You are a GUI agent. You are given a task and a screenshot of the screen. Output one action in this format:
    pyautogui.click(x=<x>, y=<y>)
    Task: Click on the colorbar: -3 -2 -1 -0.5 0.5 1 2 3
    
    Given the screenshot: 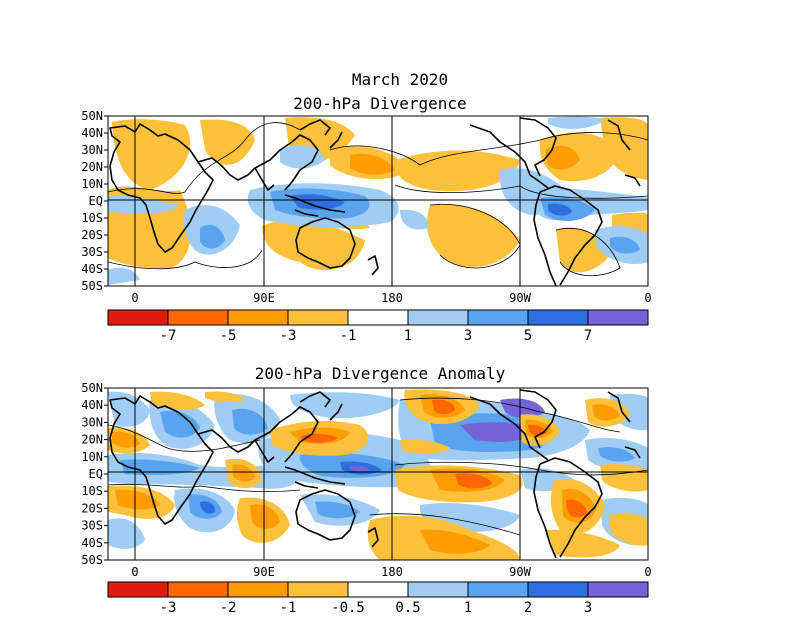 What is the action you would take?
    pyautogui.click(x=378, y=598)
    